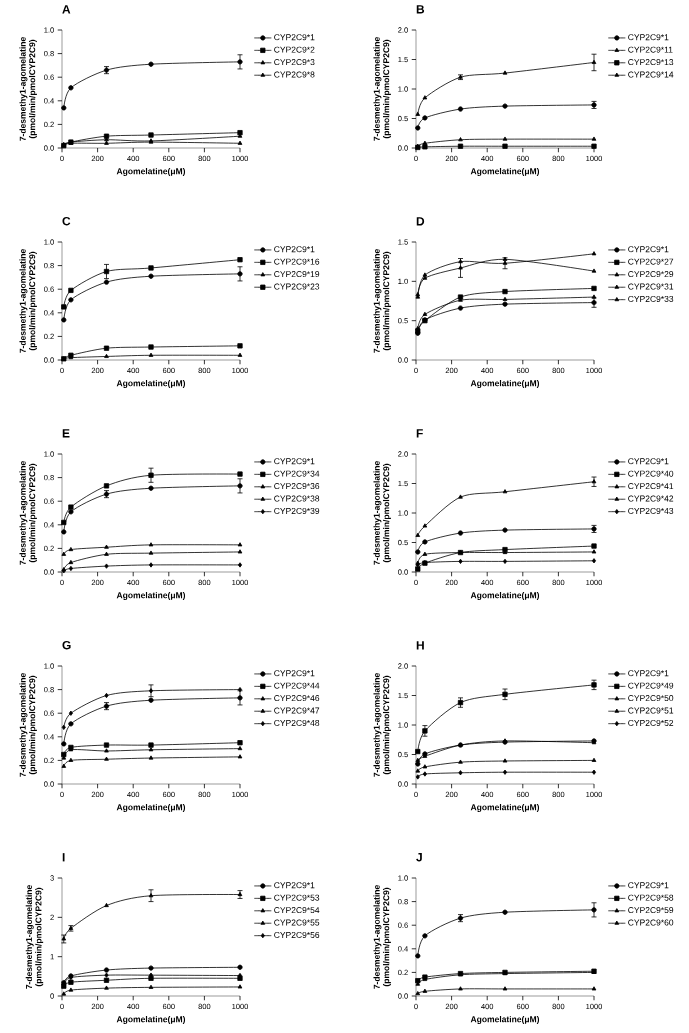 The image size is (689, 1033). I want to click on legend-label: CYP2C9*34, so click(297, 473).